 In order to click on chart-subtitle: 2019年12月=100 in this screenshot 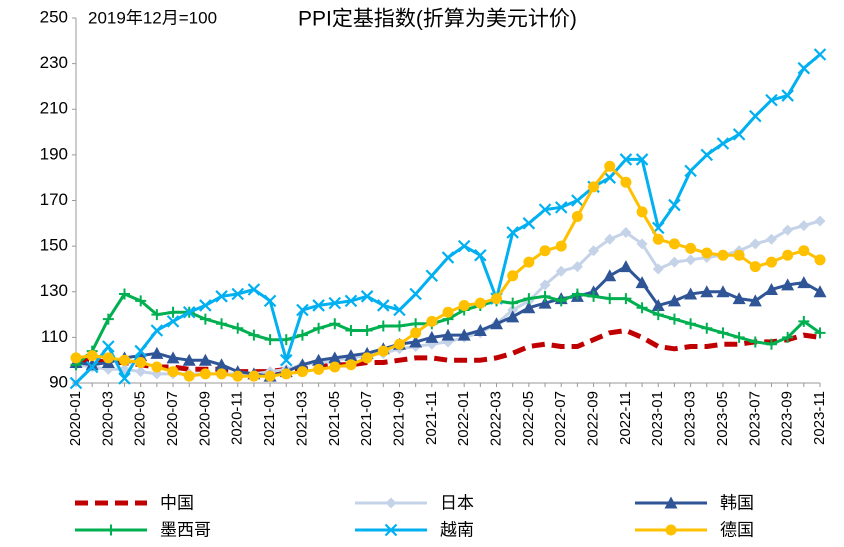, I will do `click(152, 17)`.